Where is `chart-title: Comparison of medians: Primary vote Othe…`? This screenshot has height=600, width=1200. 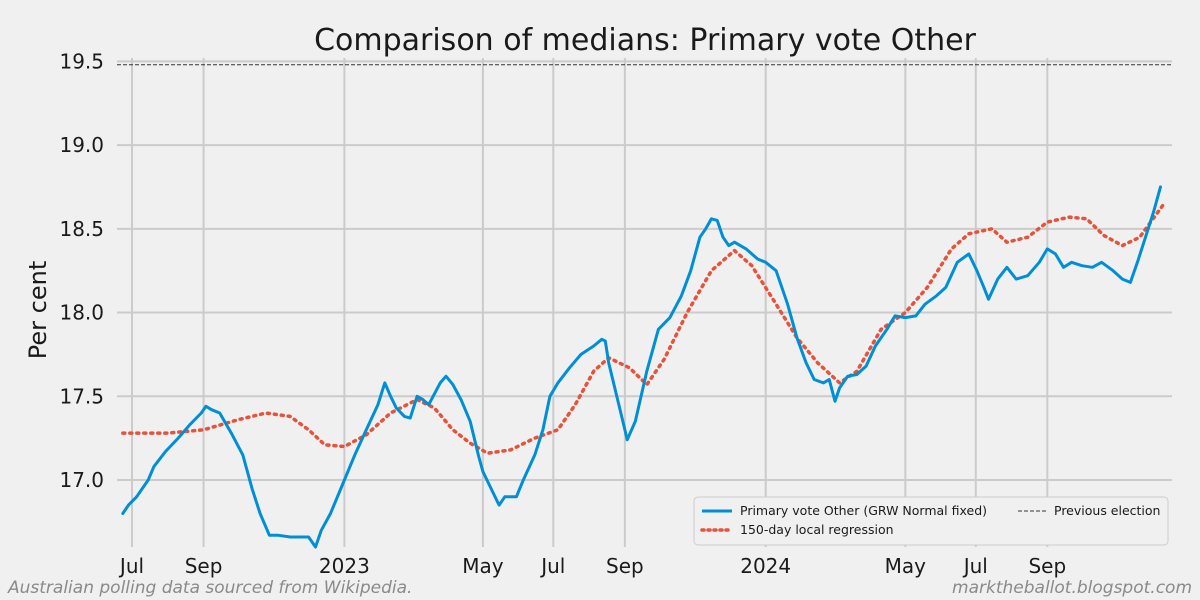
chart-title: Comparison of medians: Primary vote Othe… is located at coordinates (645, 40).